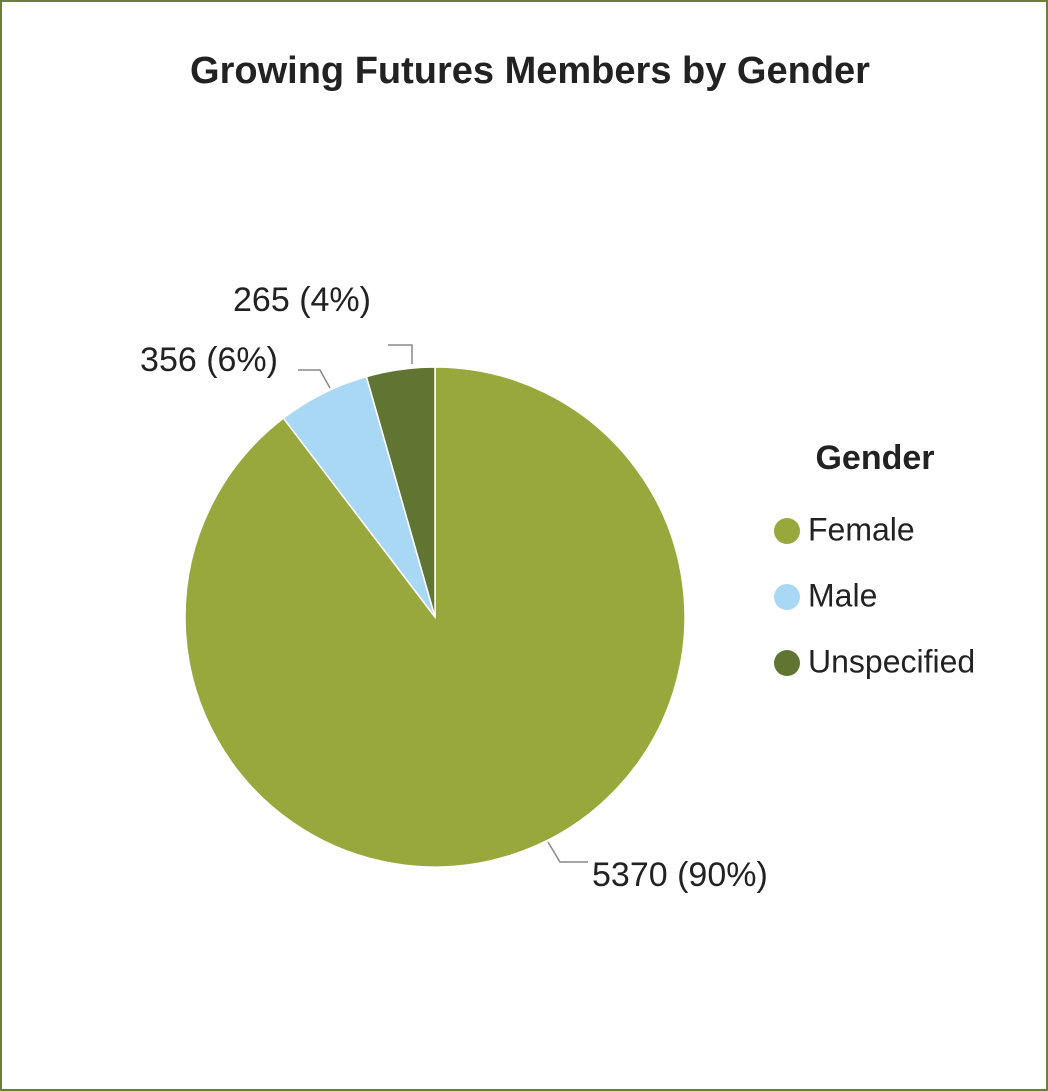 This screenshot has width=1048, height=1091. I want to click on legend-label: Female, so click(861, 529).